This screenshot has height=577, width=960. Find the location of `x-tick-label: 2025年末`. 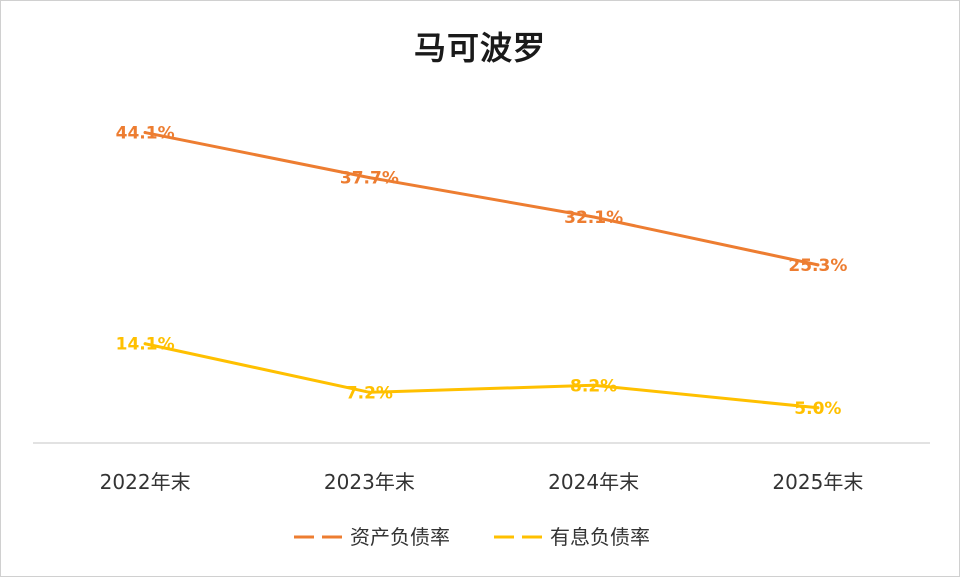

x-tick-label: 2025年末 is located at coordinates (817, 482).